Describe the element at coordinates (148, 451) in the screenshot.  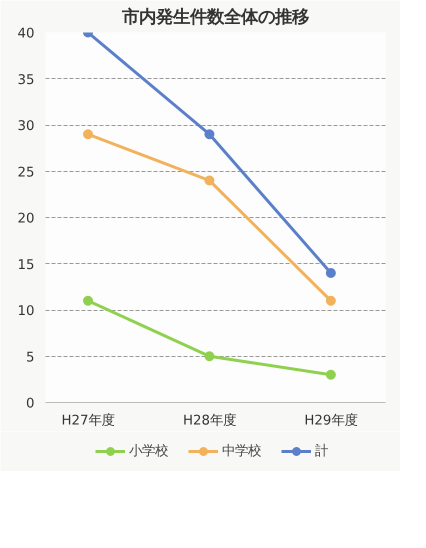
I see `legend-label: 小学校` at that location.